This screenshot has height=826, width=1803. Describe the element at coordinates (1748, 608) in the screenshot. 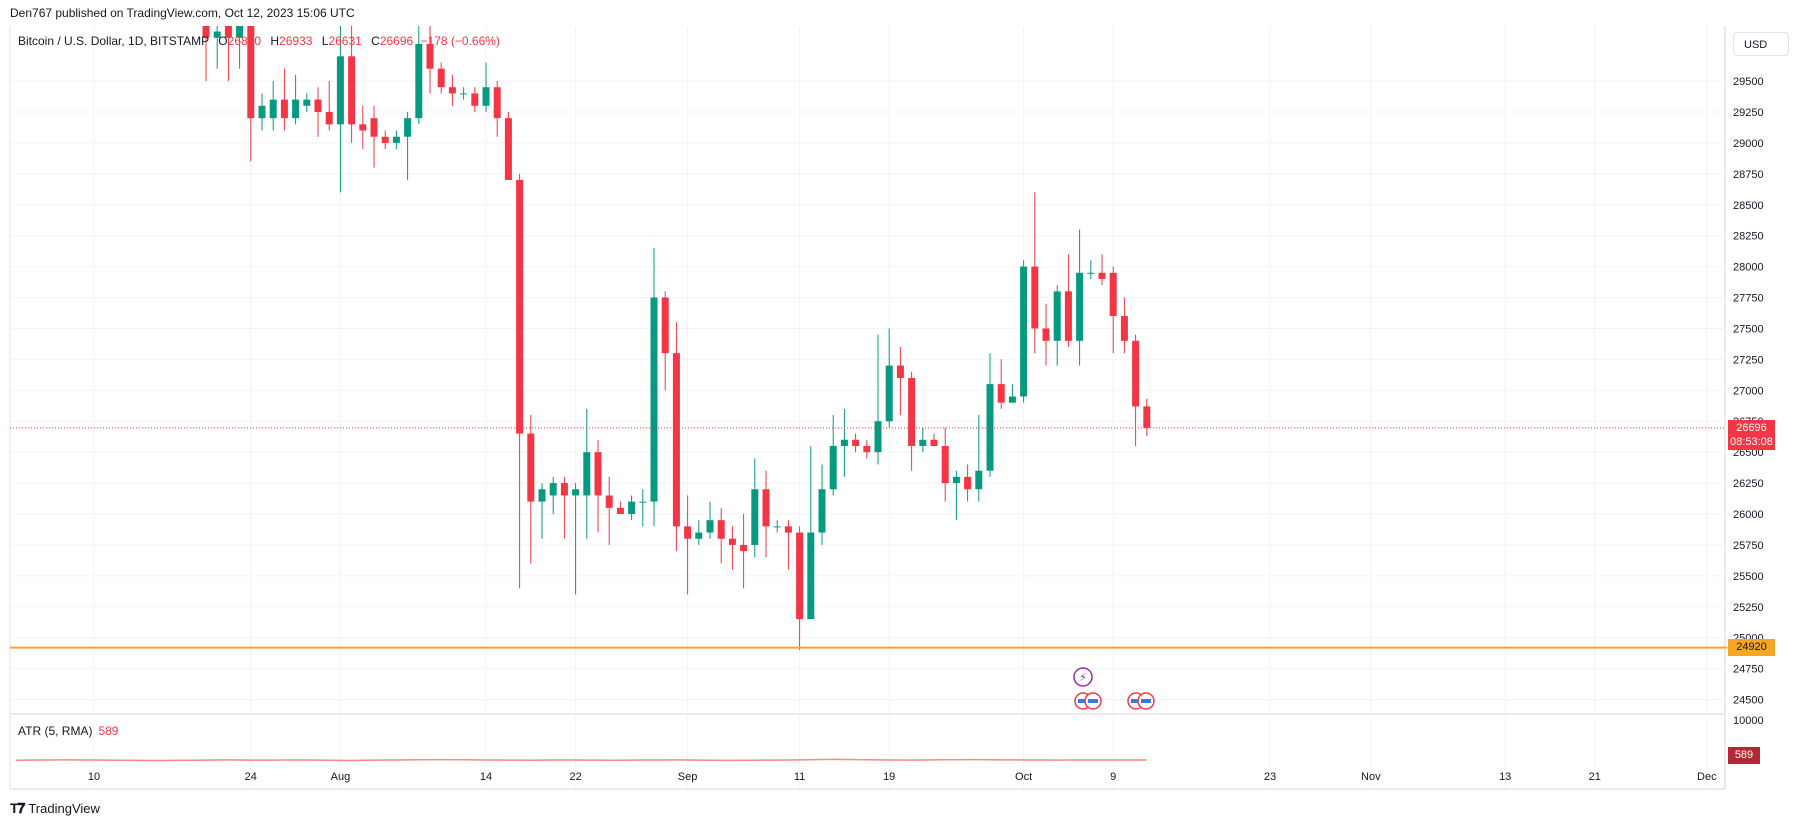

I see `y-tick-label: 25250` at that location.